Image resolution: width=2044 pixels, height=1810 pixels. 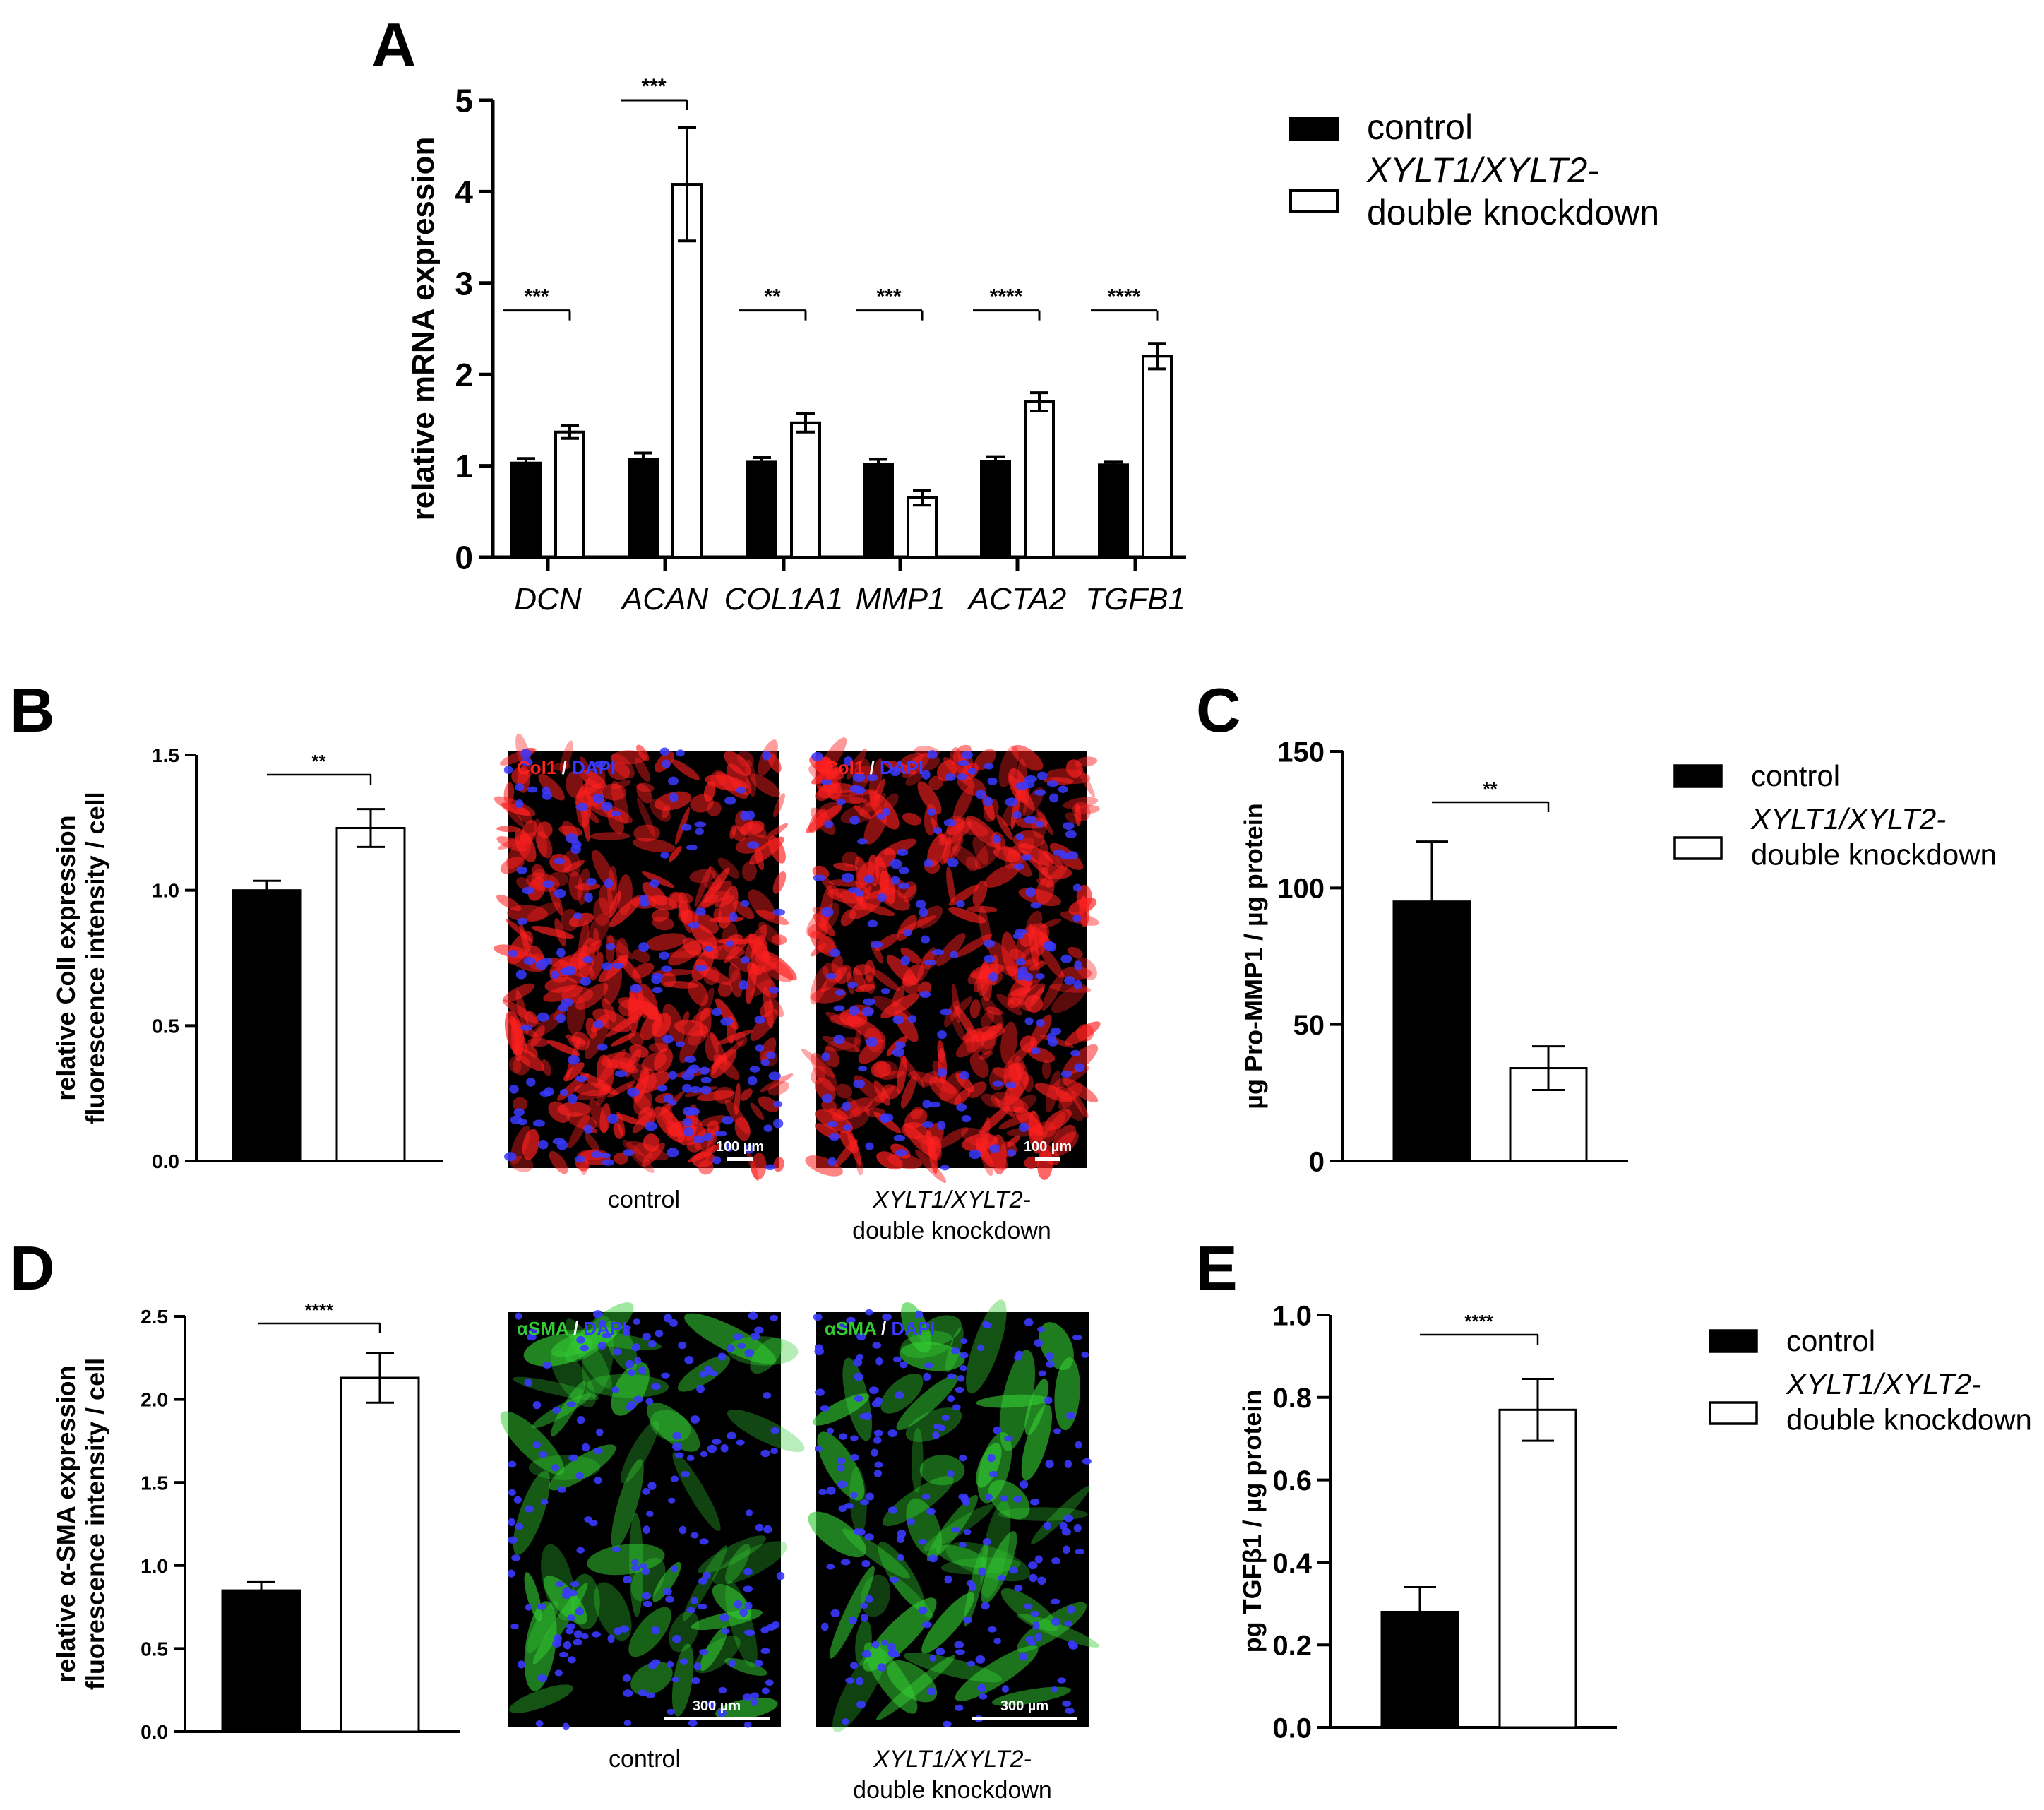 What do you see at coordinates (464, 101) in the screenshot?
I see `y-tick-label: 5` at bounding box center [464, 101].